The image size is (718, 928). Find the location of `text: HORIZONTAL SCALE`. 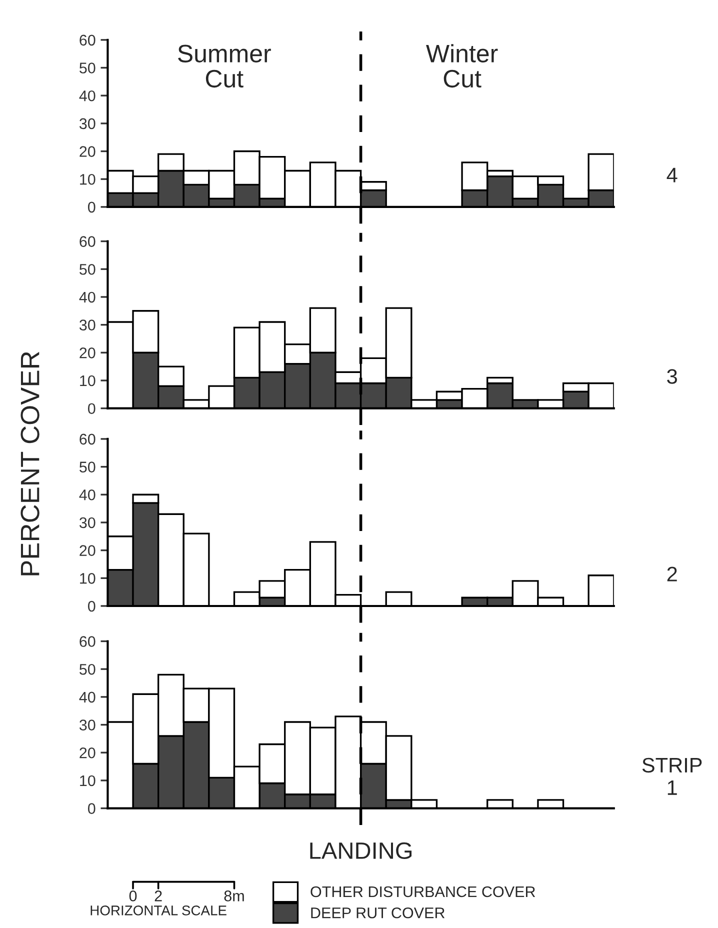

text: HORIZONTAL SCALE is located at coordinates (158, 911).